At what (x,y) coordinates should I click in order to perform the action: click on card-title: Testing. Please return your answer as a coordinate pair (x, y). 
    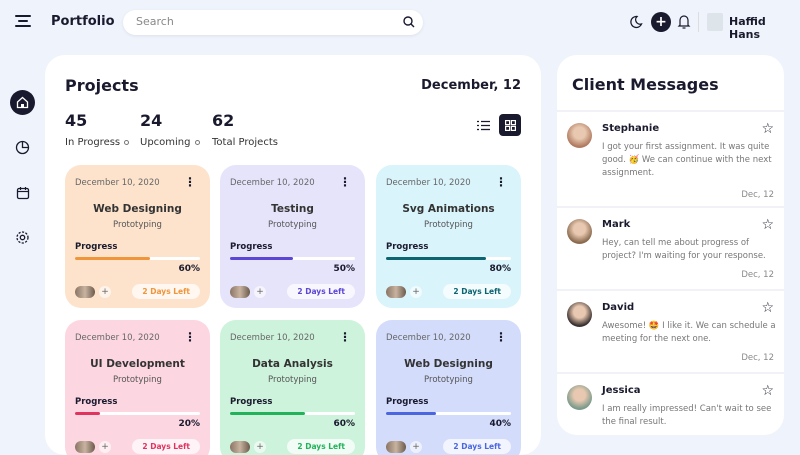
    Looking at the image, I should click on (292, 209).